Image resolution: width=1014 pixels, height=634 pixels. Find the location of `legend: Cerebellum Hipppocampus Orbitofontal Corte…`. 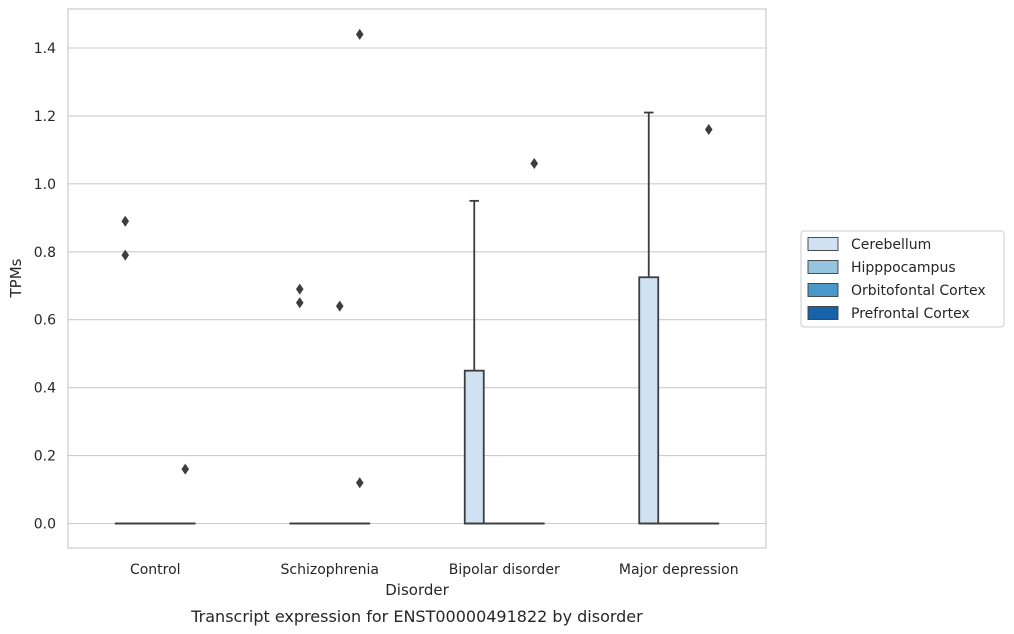

legend: Cerebellum Hipppocampus Orbitofontal Corte… is located at coordinates (902, 279).